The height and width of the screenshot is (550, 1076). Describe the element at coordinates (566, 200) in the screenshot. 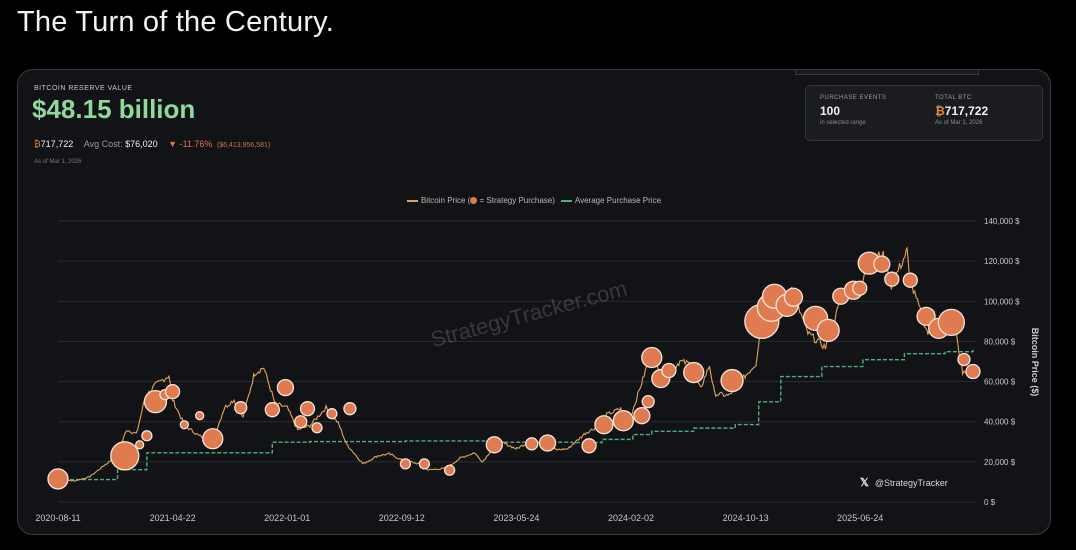

I see `avg-line-swatch` at that location.